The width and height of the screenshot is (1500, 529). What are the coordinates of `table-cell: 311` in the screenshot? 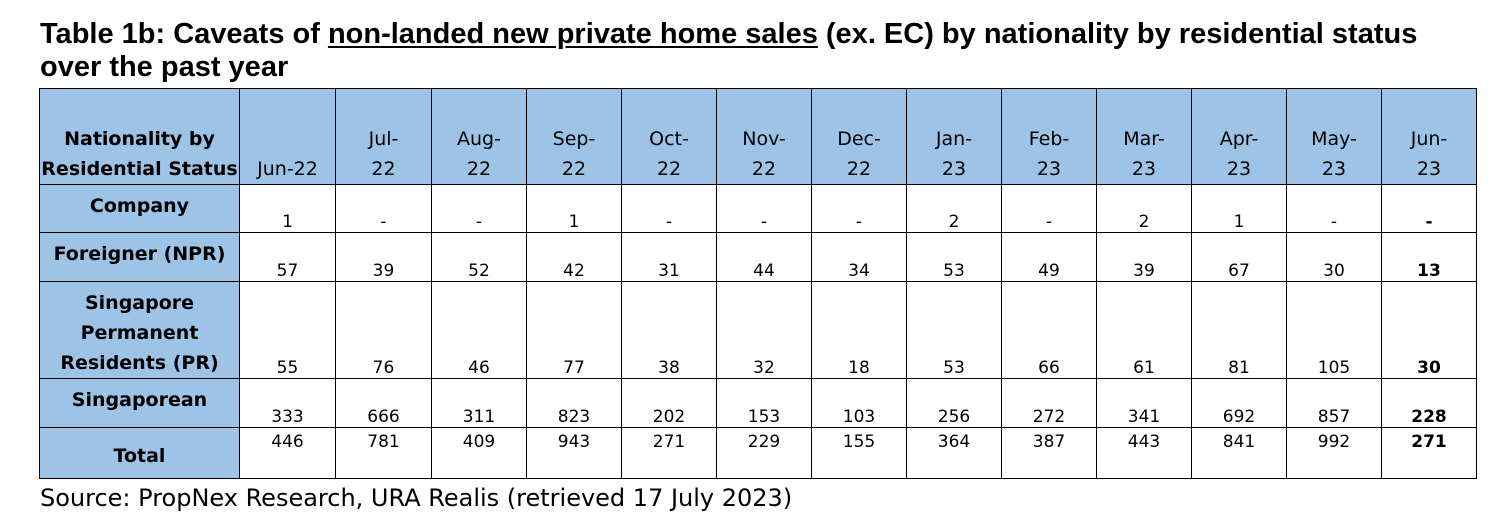 It's located at (479, 403).